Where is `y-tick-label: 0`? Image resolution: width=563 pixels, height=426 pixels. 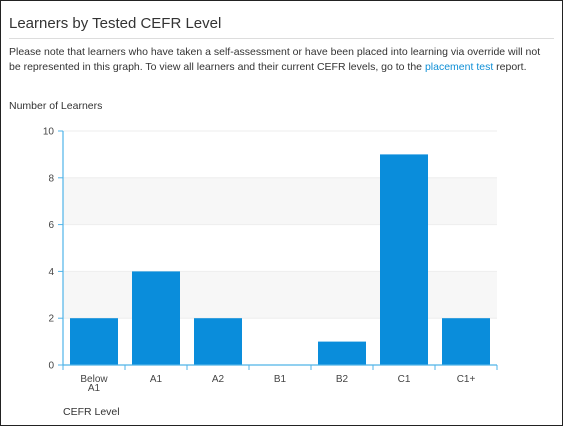
y-tick-label: 0 is located at coordinates (51, 366).